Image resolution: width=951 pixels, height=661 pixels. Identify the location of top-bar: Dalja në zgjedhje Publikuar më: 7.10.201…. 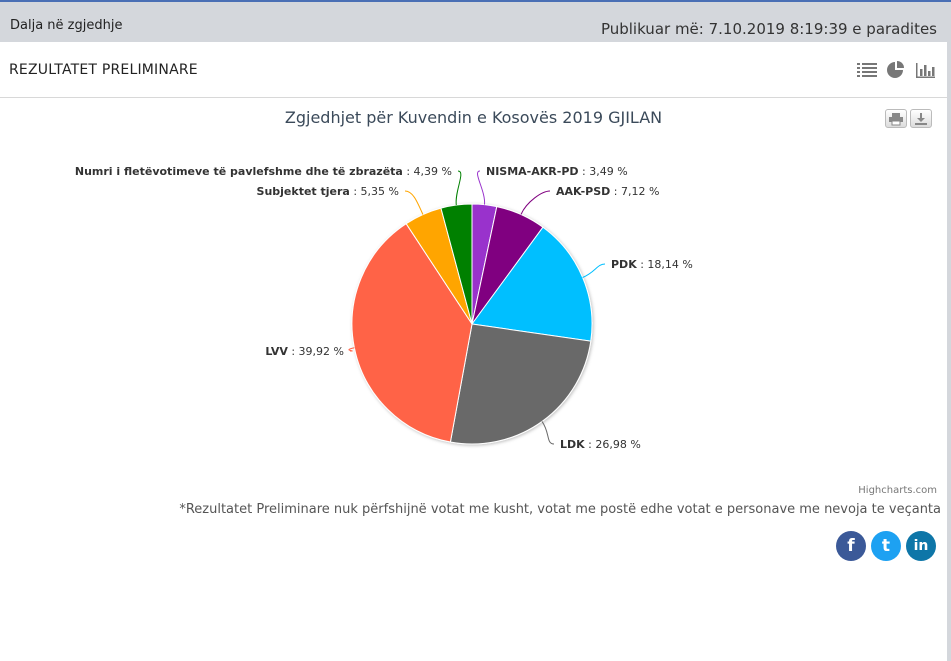
(475, 21).